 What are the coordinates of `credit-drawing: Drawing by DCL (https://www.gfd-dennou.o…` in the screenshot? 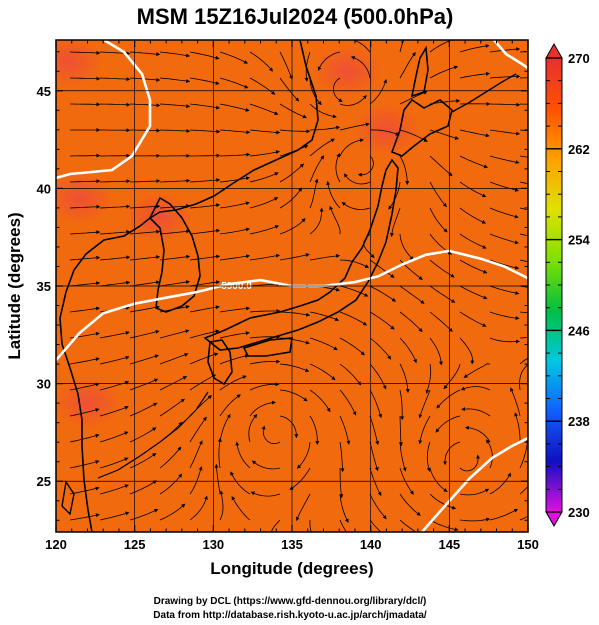 It's located at (290, 601).